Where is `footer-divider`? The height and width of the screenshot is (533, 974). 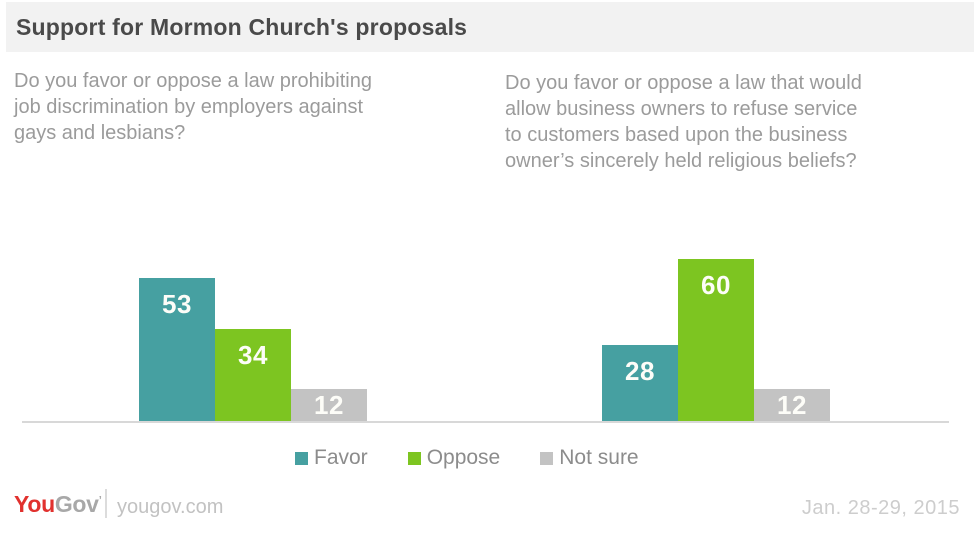 footer-divider is located at coordinates (106, 503).